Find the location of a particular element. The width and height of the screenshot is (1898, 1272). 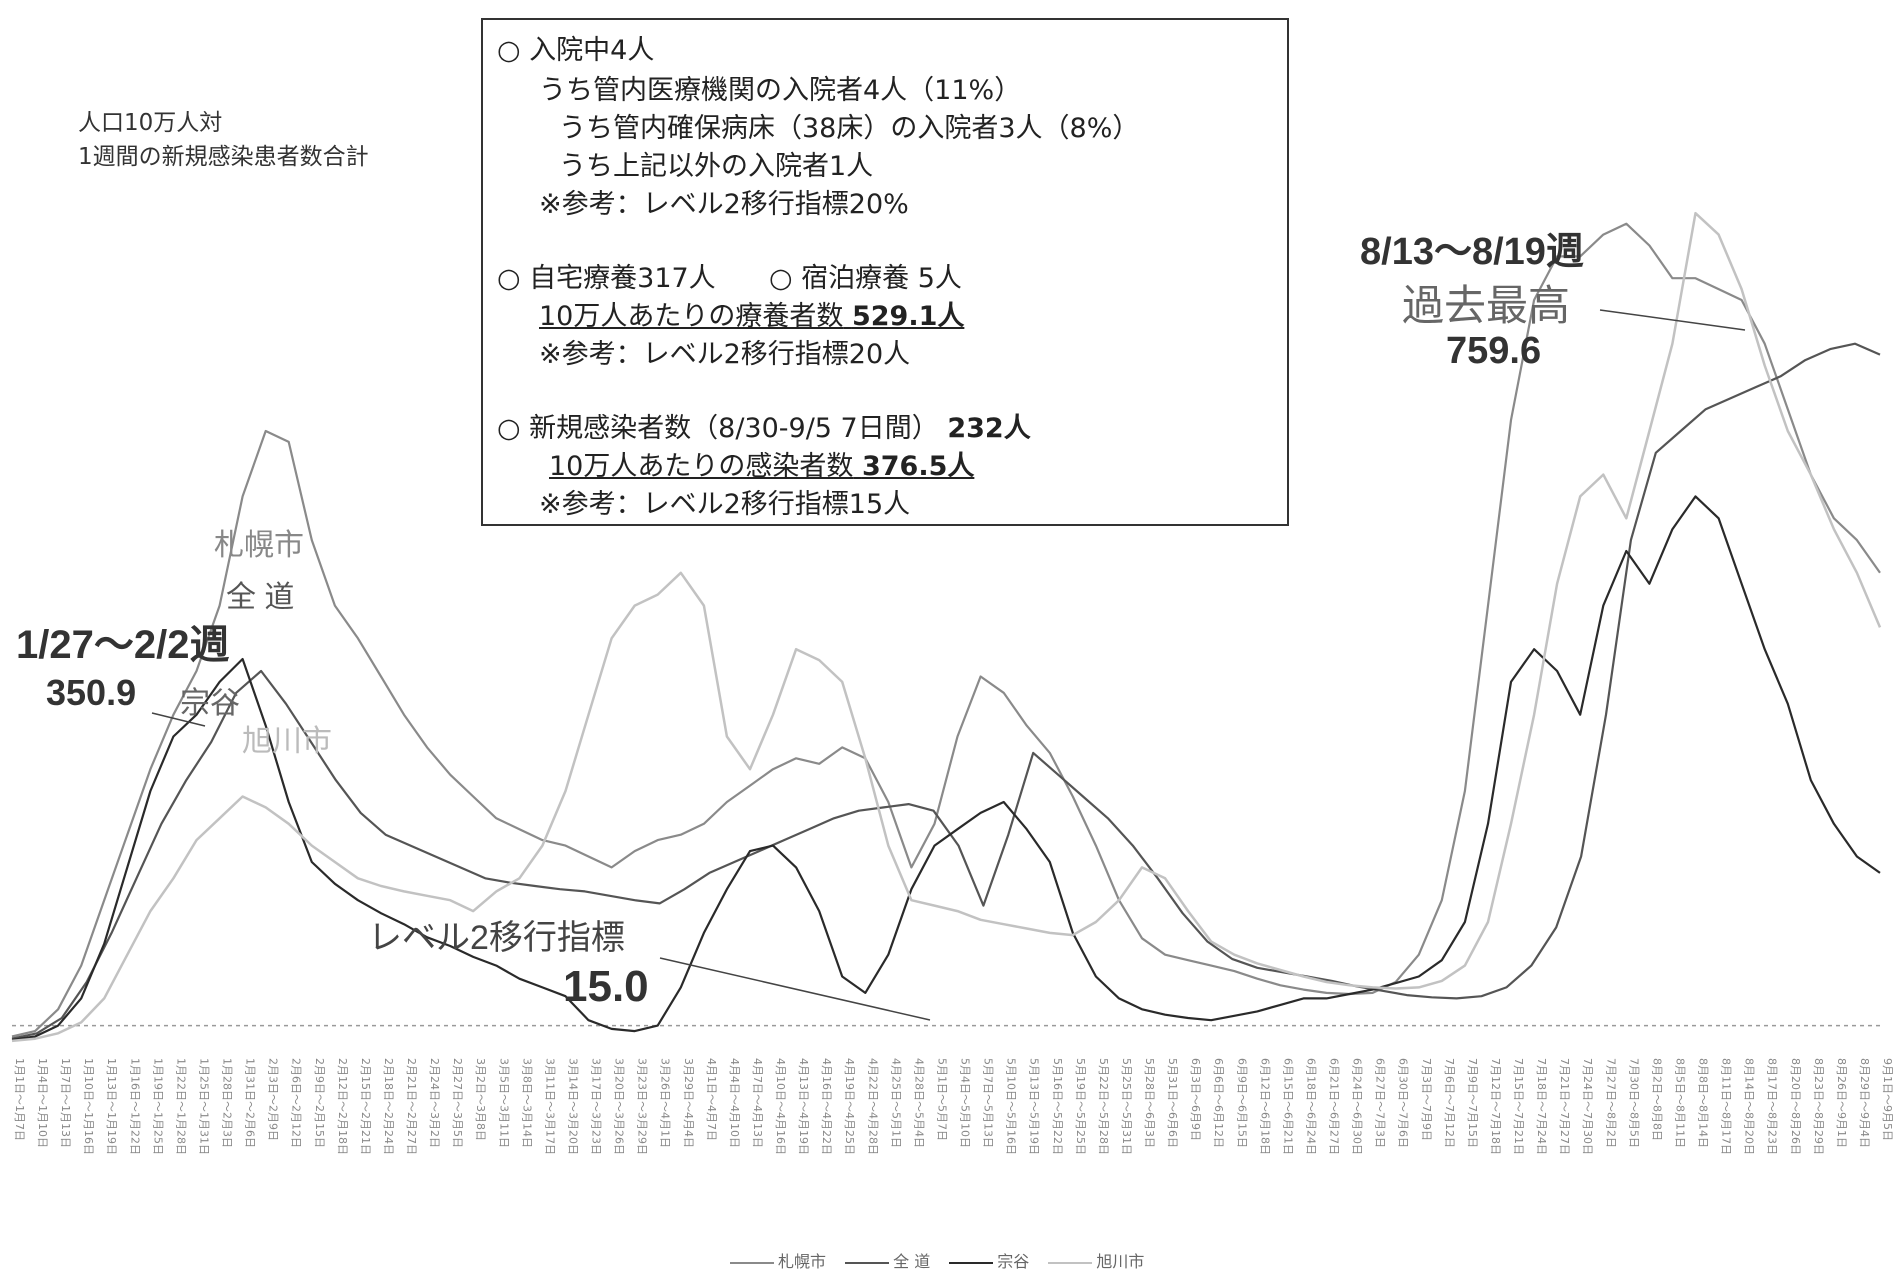

new-header-value: 232人 is located at coordinates (989, 428).